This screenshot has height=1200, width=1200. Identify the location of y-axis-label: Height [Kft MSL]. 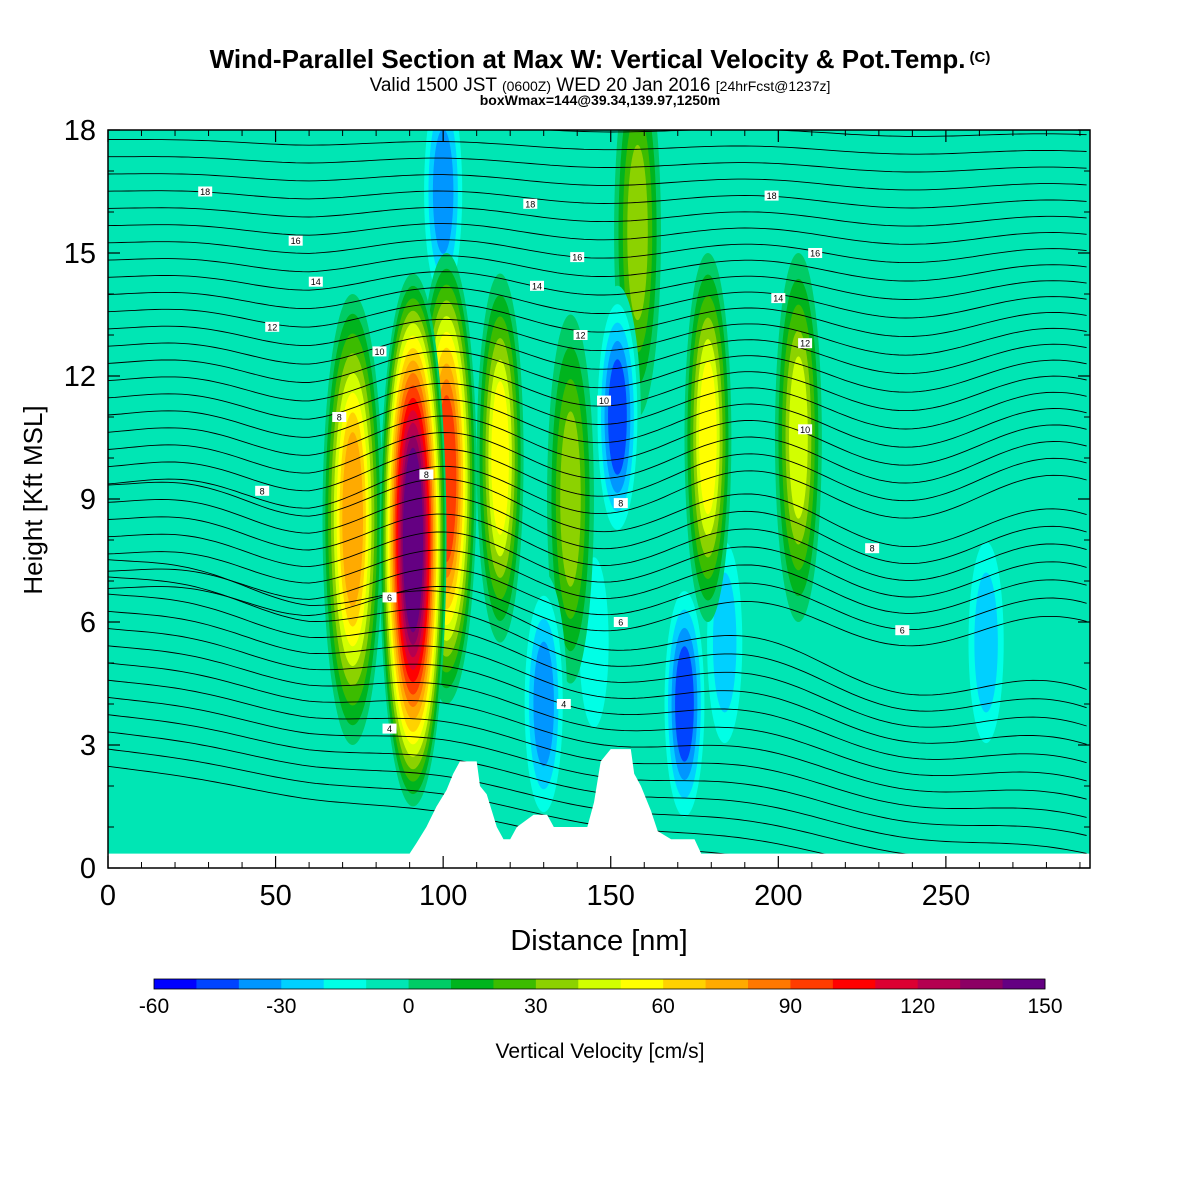
(33, 499).